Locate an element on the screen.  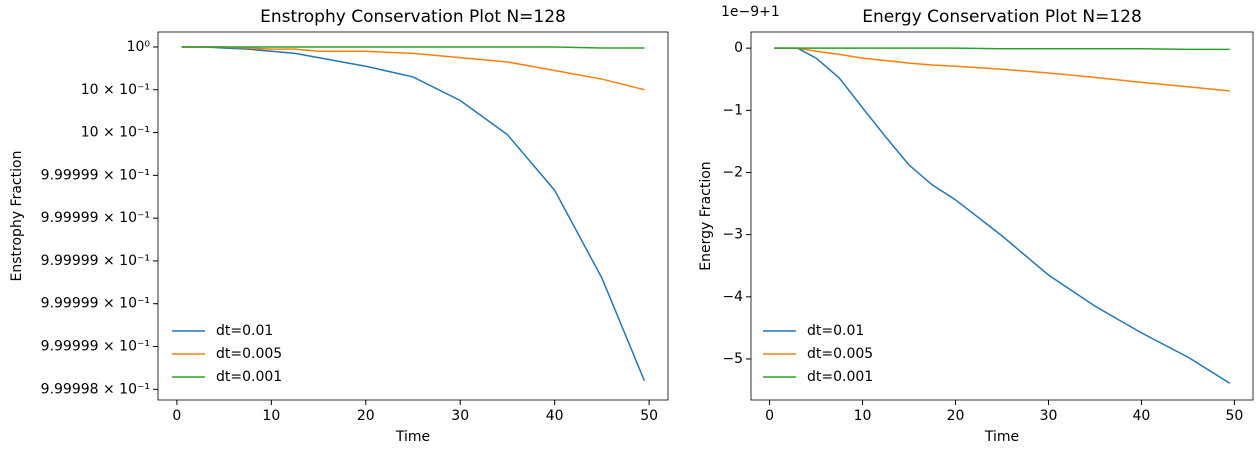
y-tick-label: 0 is located at coordinates (738, 48).